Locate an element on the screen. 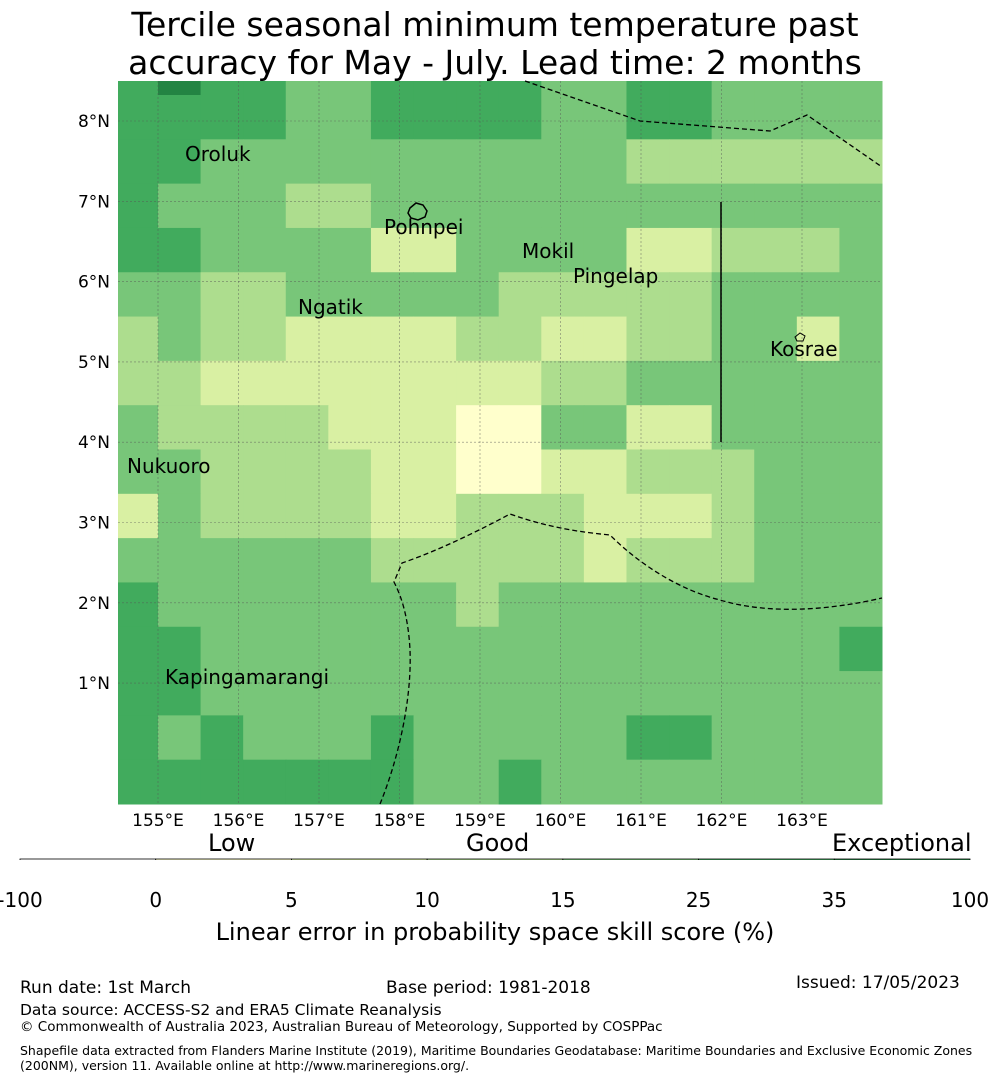 This screenshot has height=1080, width=990. category-exceptional: Exceptional is located at coordinates (902, 843).